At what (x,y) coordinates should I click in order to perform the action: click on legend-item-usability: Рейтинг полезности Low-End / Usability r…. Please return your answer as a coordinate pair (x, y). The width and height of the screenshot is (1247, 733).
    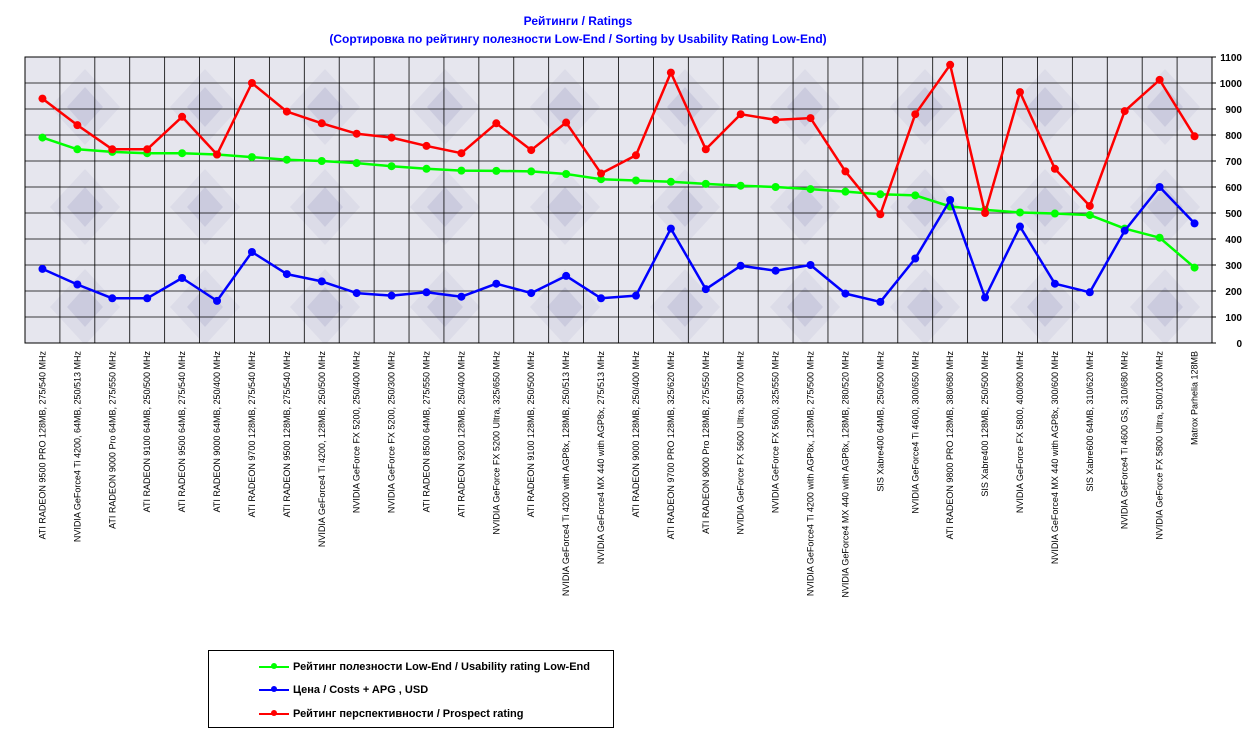
    Looking at the image, I should click on (424, 667).